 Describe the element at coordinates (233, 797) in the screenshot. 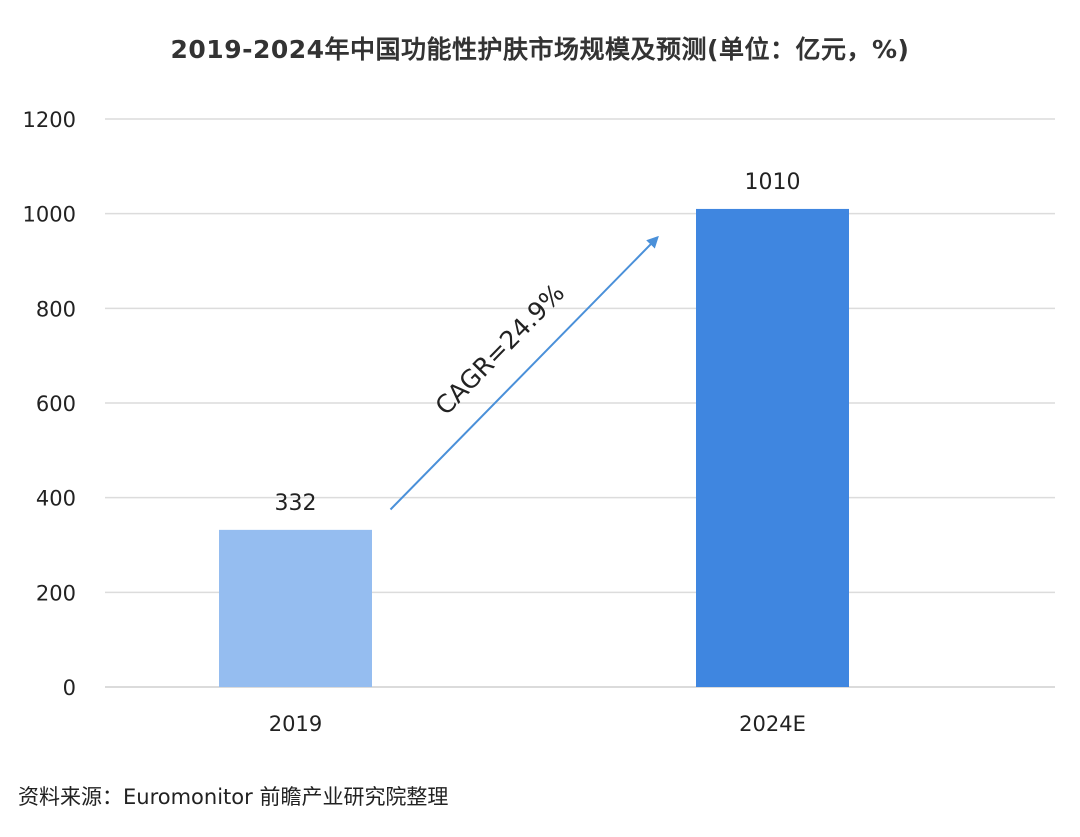

I see `source-note: 资料来源：Euromonitor 前瞻产业研究院整理` at that location.